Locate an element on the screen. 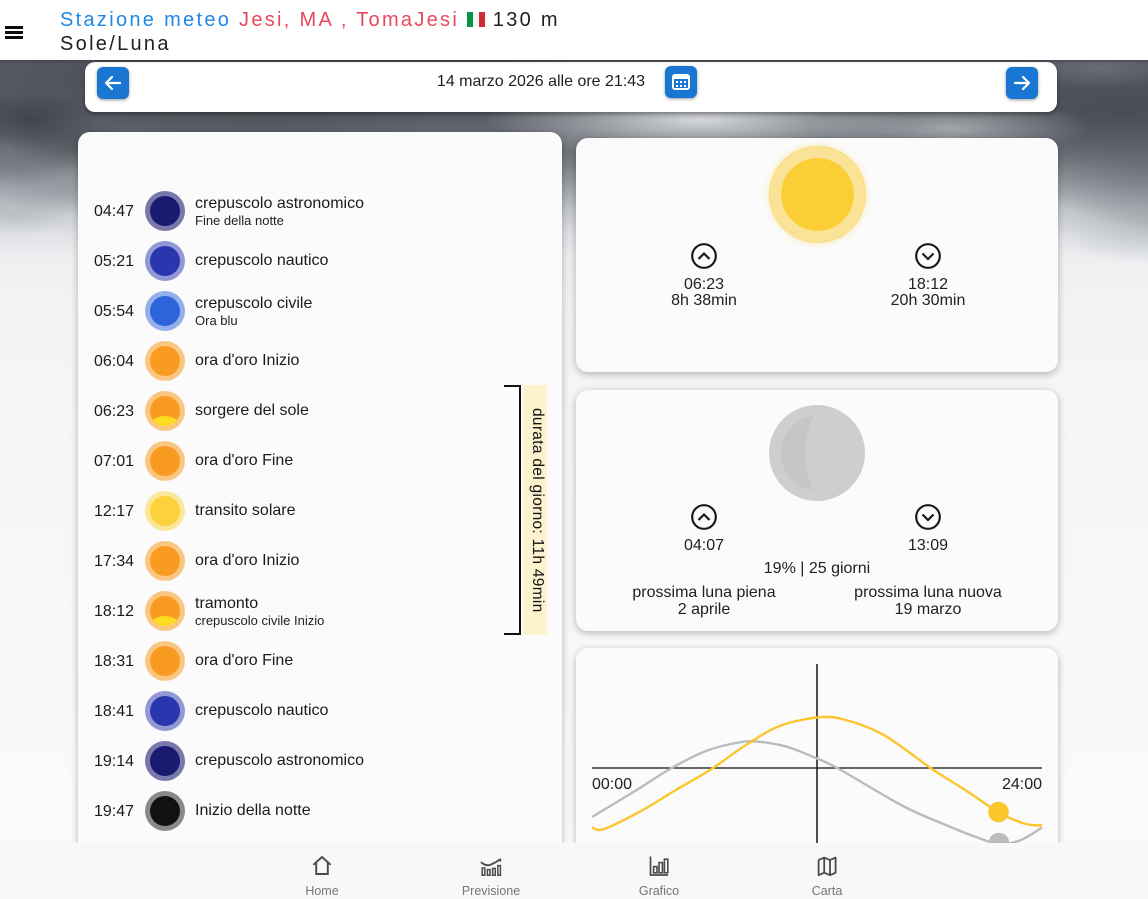 The height and width of the screenshot is (899, 1148). svg-text: 24:00 is located at coordinates (1022, 784).